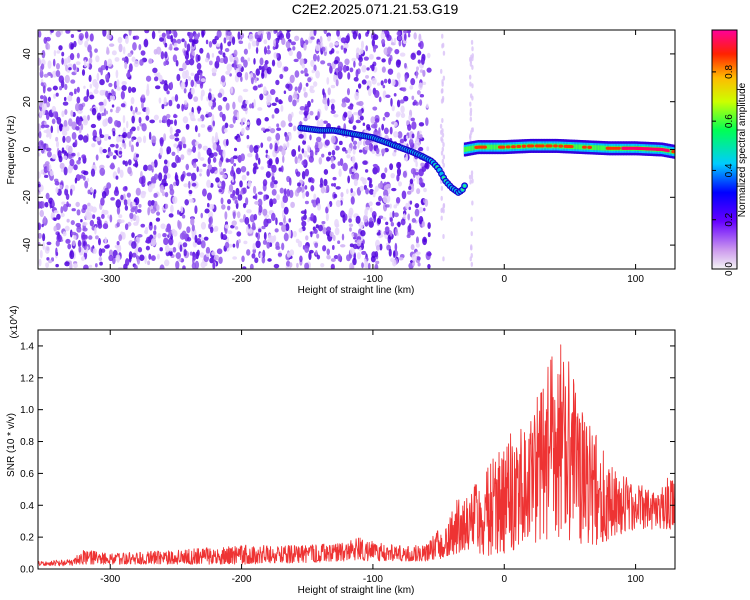 This screenshot has height=600, width=750. What do you see at coordinates (729, 219) in the screenshot?
I see `colorbar-tick-label: 0.2` at bounding box center [729, 219].